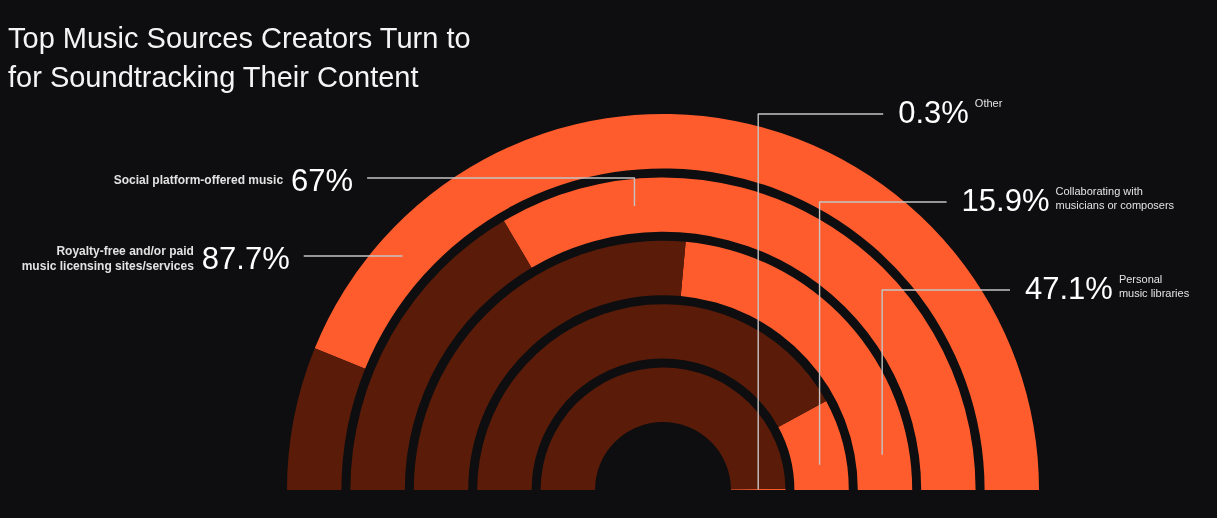 Image resolution: width=1217 pixels, height=518 pixels. Describe the element at coordinates (1154, 286) in the screenshot. I see `slice-label: Personal music libraries` at that location.